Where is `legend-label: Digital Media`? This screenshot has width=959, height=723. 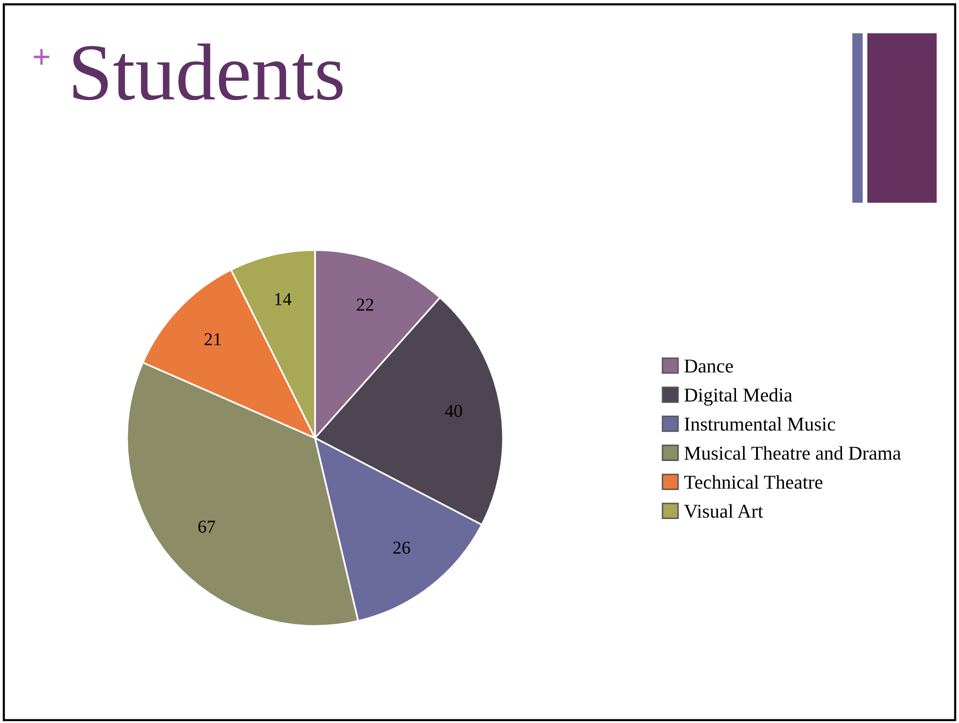
legend-label: Digital Media is located at coordinates (738, 397).